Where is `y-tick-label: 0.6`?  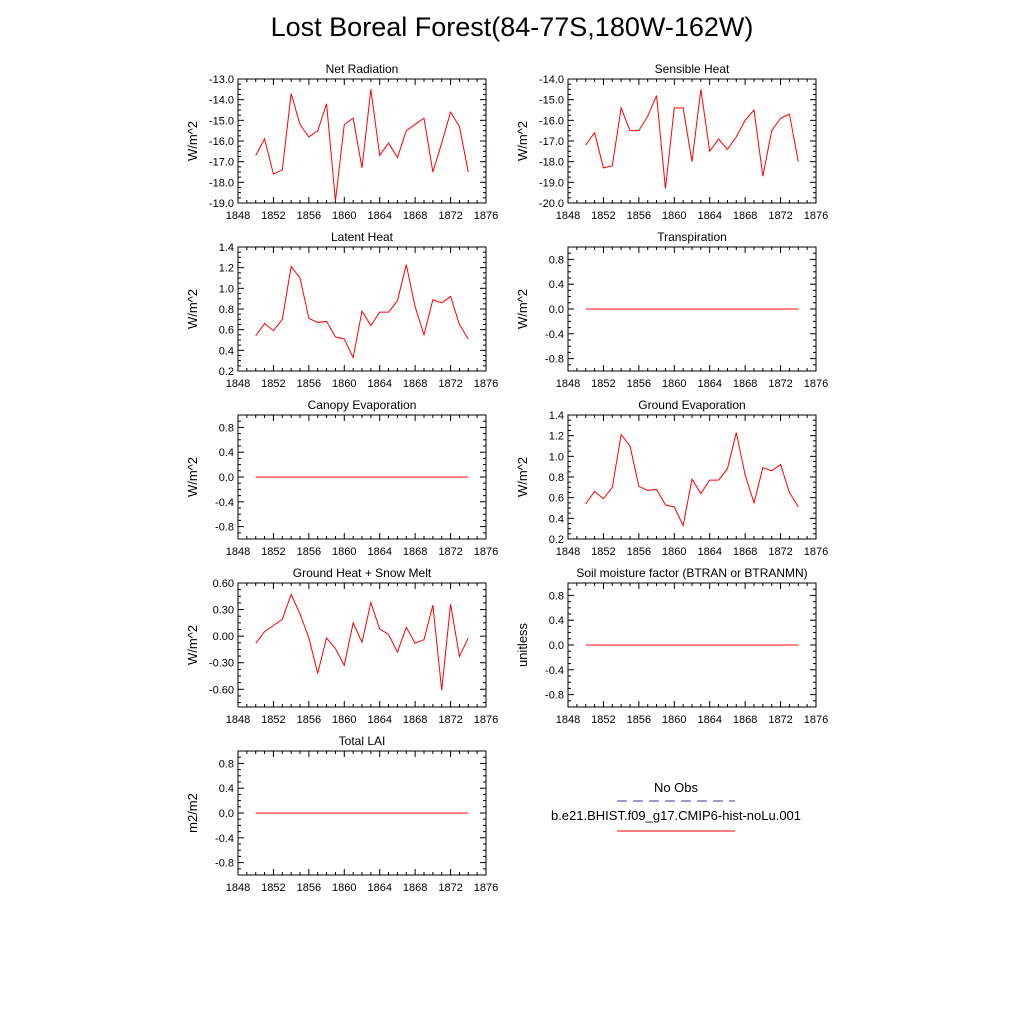
y-tick-label: 0.6 is located at coordinates (226, 331).